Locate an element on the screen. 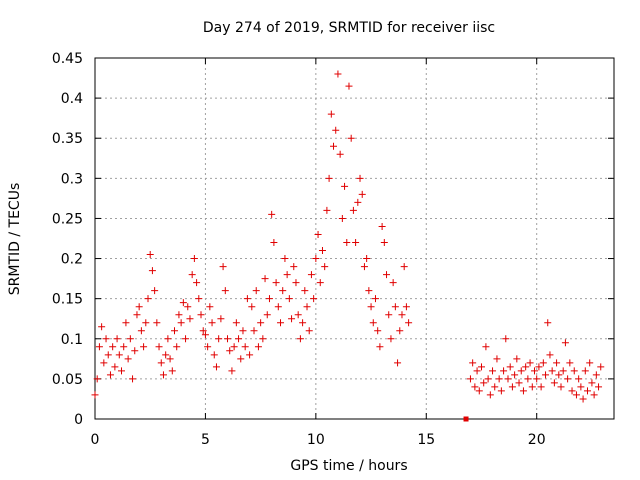 Image resolution: width=640 pixels, height=480 pixels. x-axis-label: GPS time / hours is located at coordinates (348, 466).